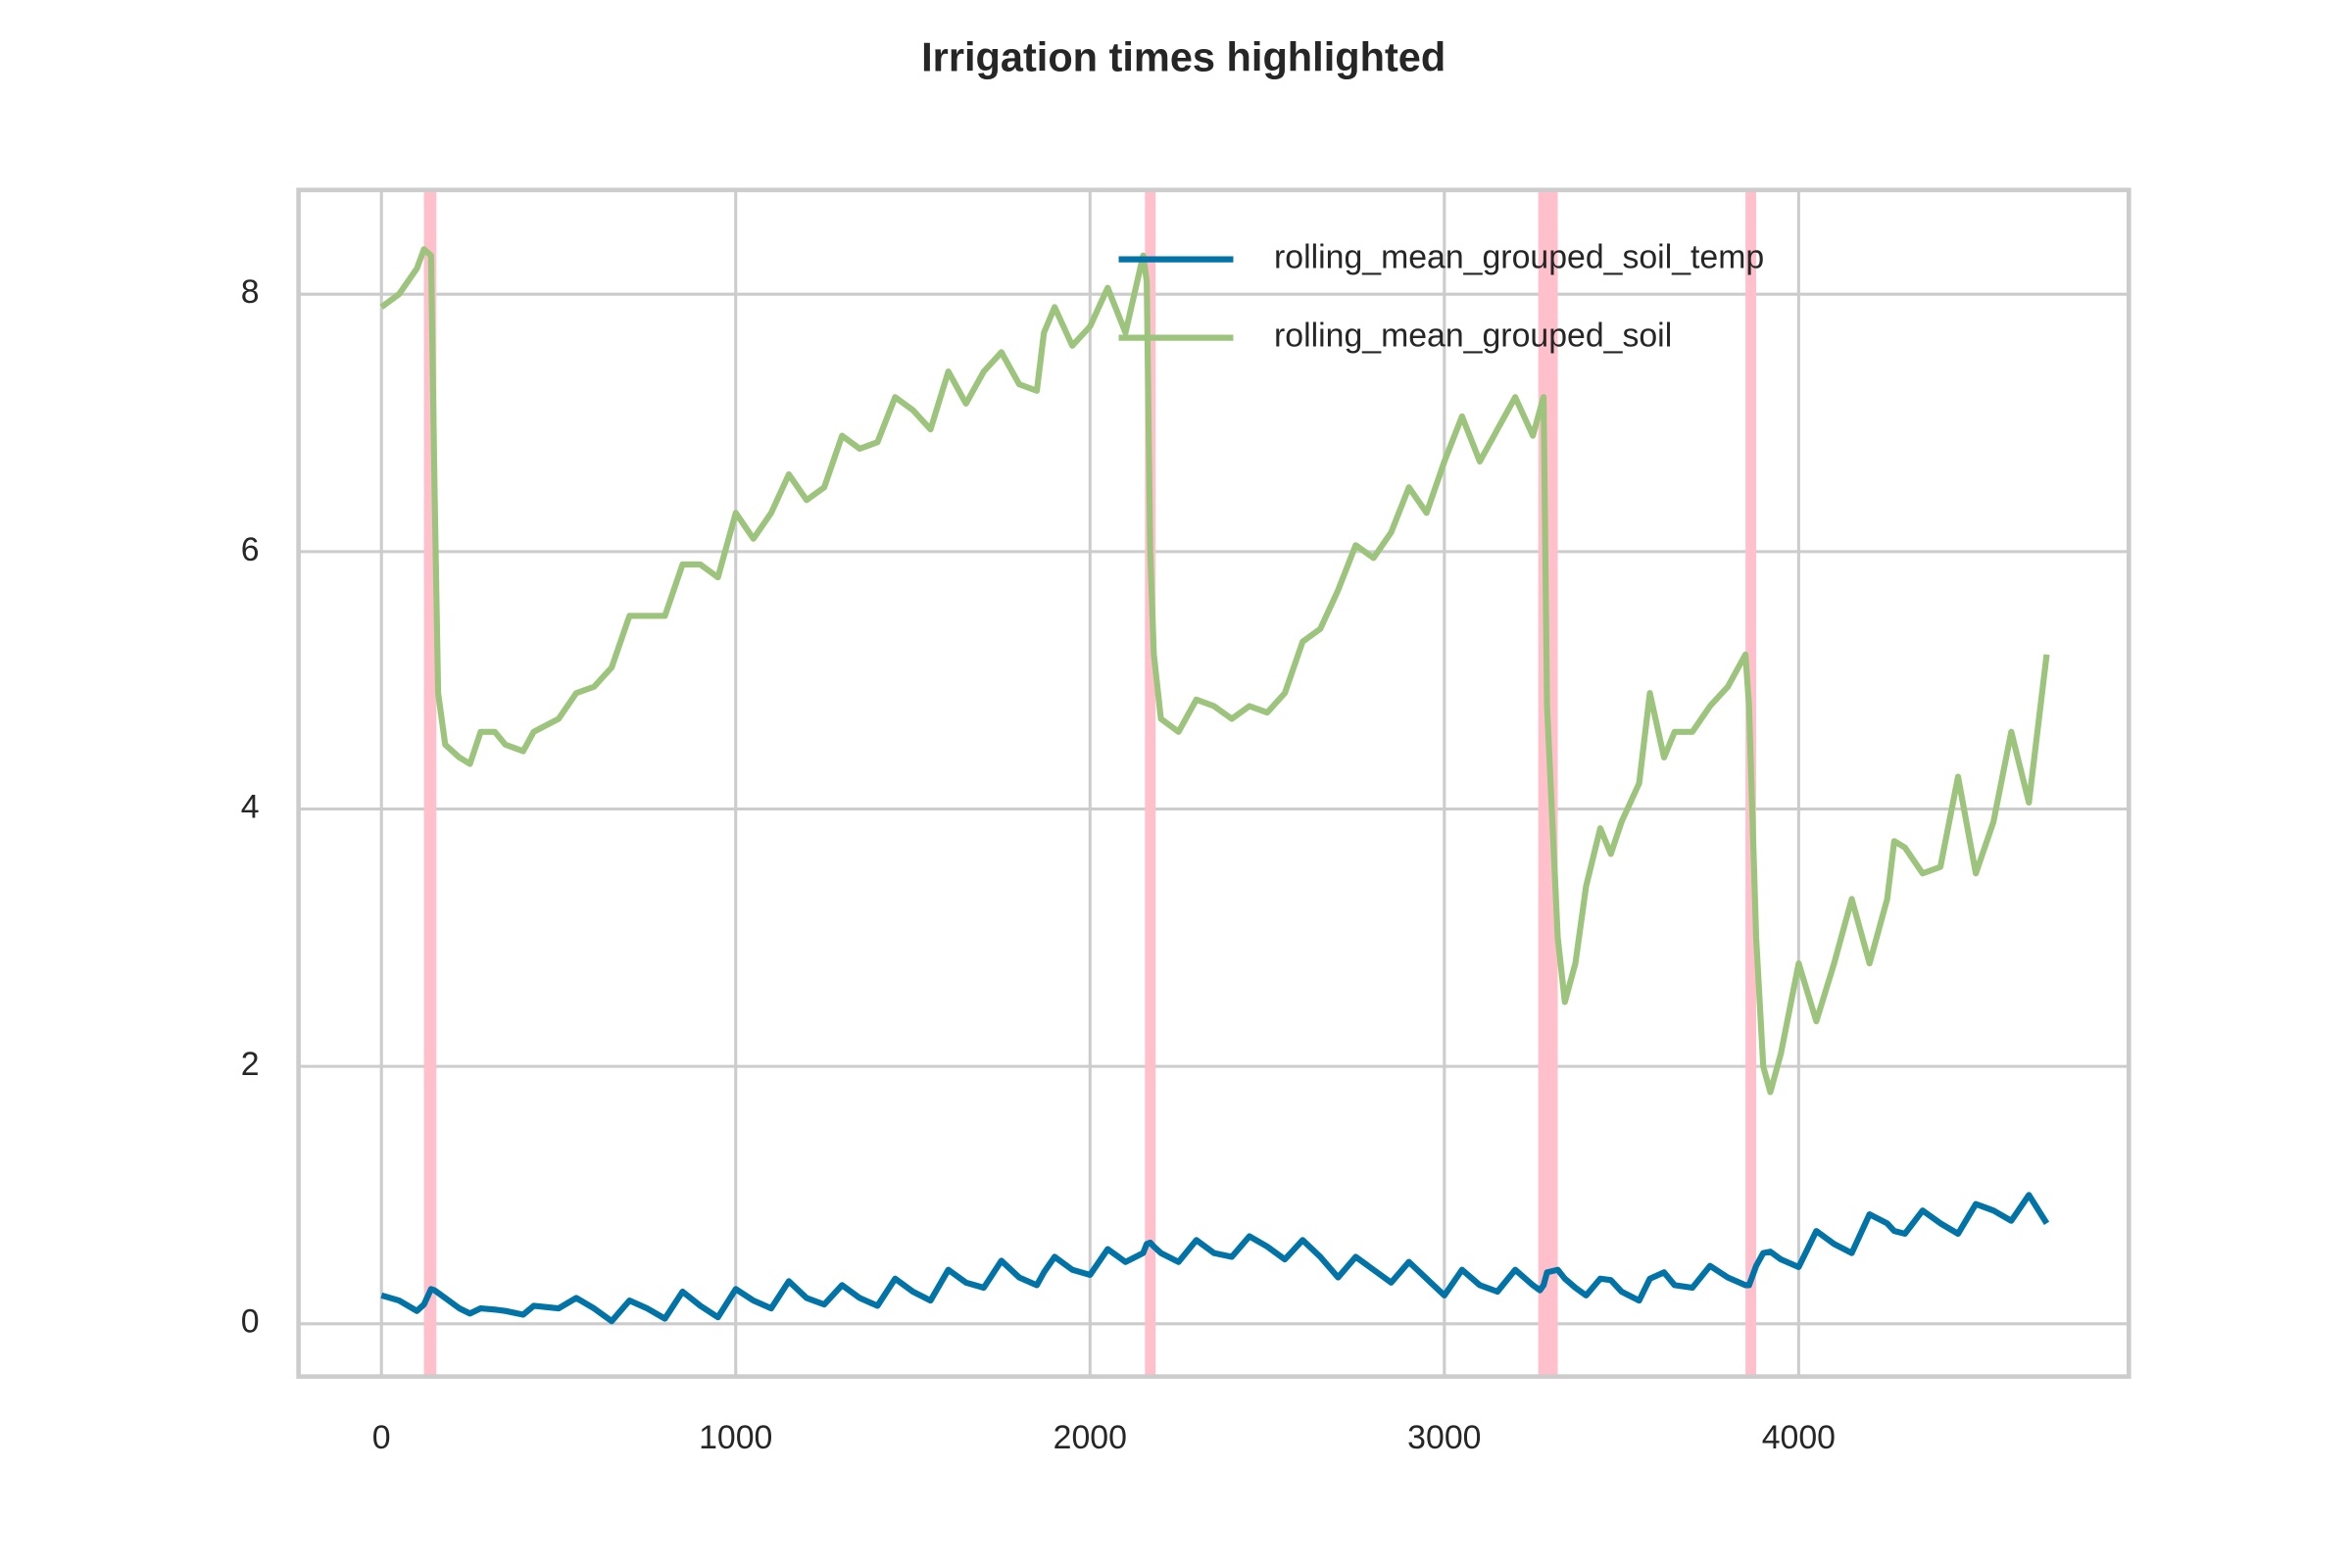 Image resolution: width=2352 pixels, height=1568 pixels. Describe the element at coordinates (1444, 1437) in the screenshot. I see `x-tick-label: 3000` at that location.